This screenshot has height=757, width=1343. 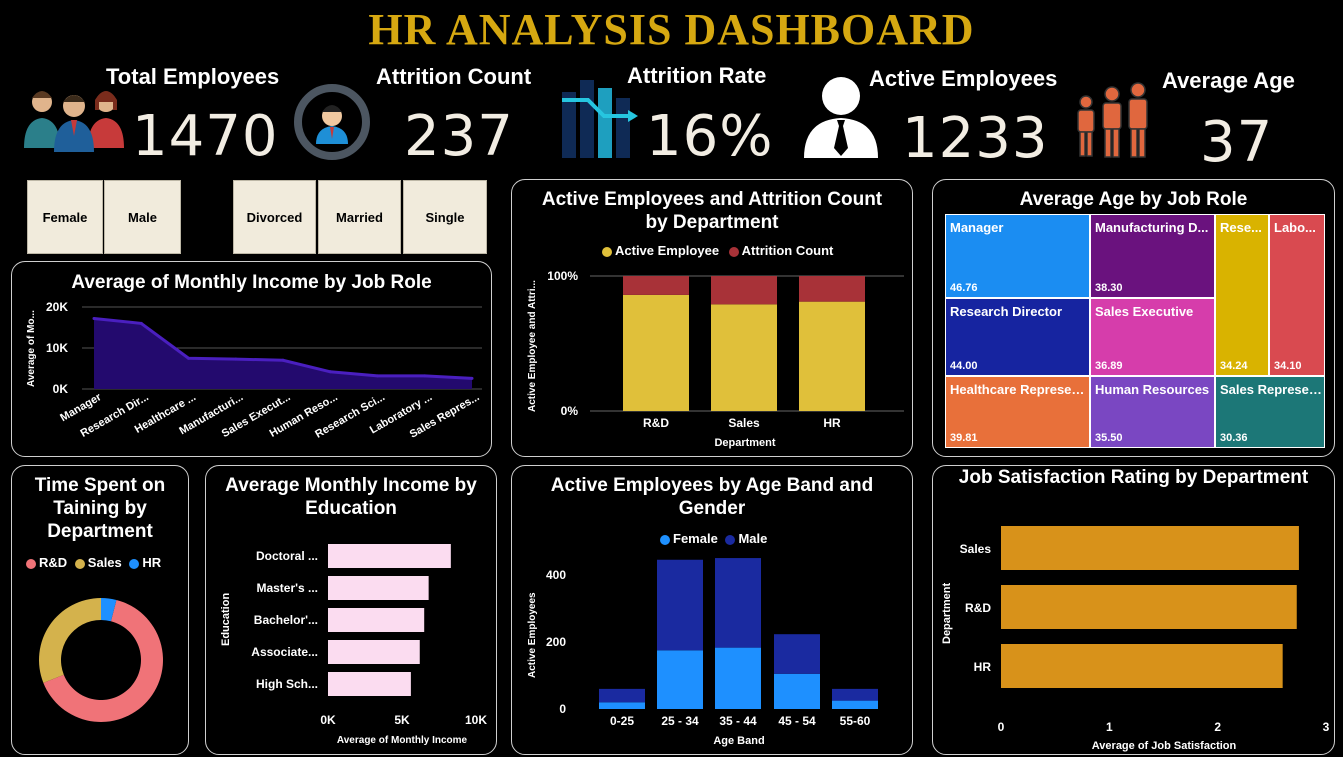 What do you see at coordinates (712, 497) in the screenshot?
I see `age-band-gender-title: Active Employees by Age Band and Gender` at bounding box center [712, 497].